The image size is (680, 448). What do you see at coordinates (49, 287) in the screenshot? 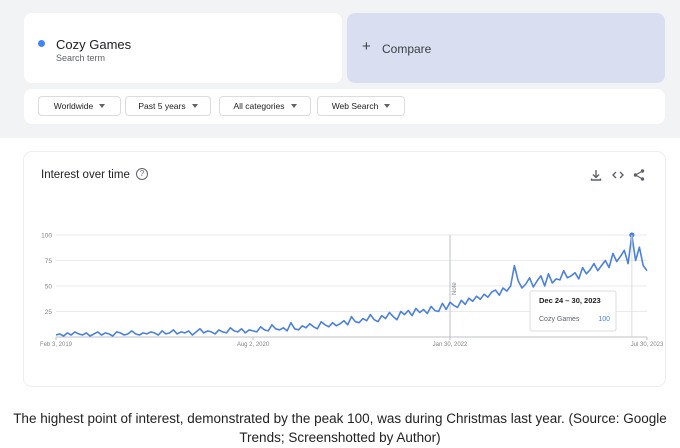
I see `y-tick-label: 50` at bounding box center [49, 287].